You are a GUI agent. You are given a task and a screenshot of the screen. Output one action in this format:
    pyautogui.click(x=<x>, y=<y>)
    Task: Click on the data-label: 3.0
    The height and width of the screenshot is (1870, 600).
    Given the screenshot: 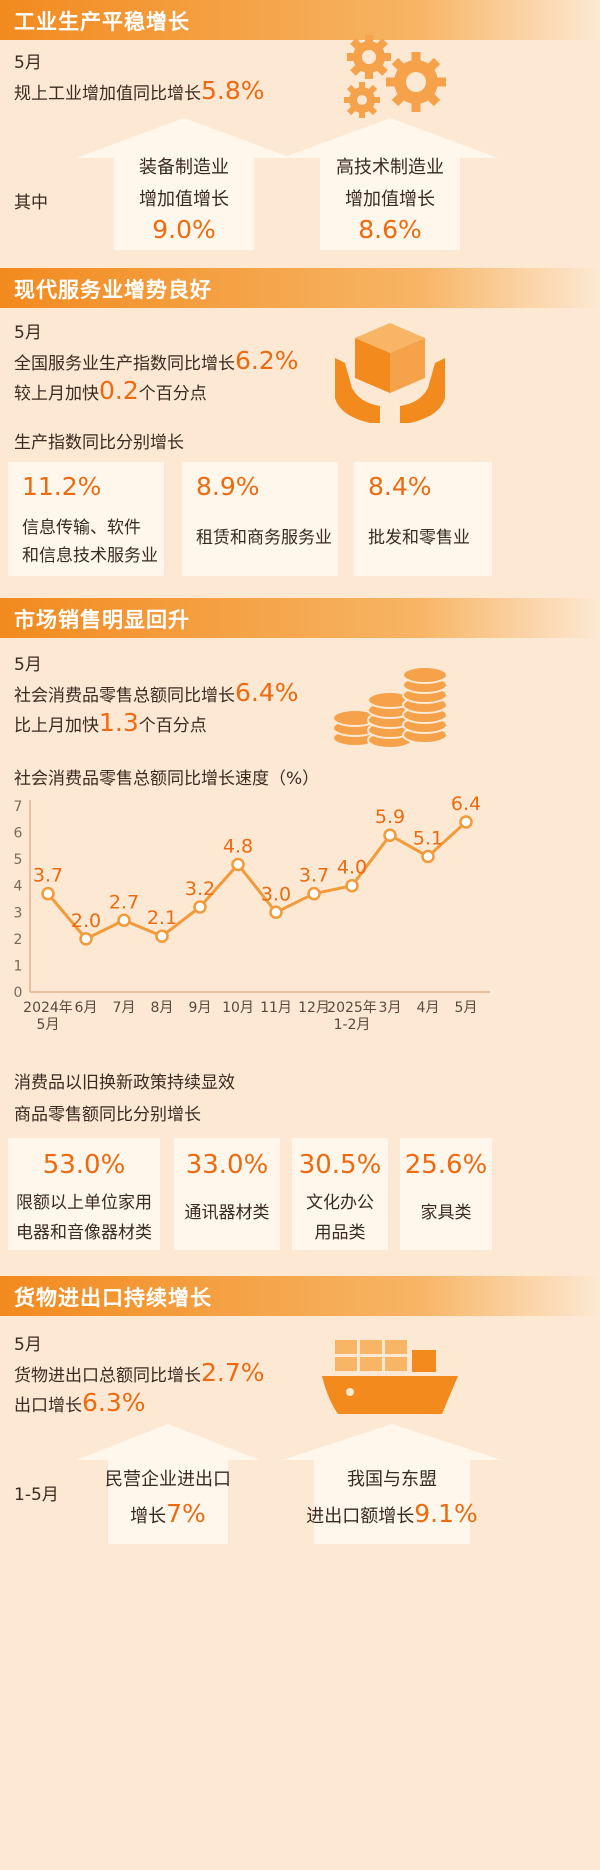 What is the action you would take?
    pyautogui.click(x=276, y=894)
    